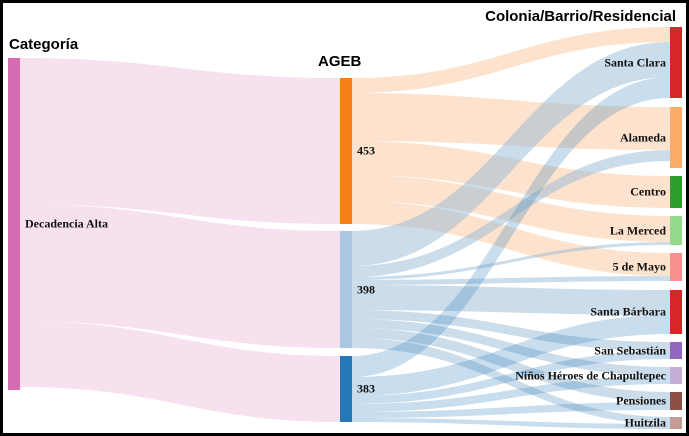 This screenshot has width=689, height=436. Describe the element at coordinates (366, 388) in the screenshot. I see `node-label-ageb-383: 383` at that location.